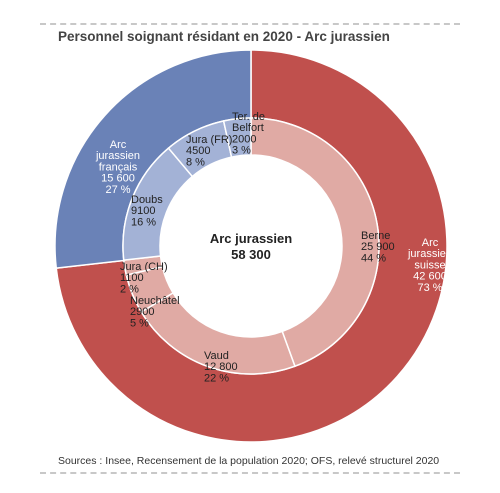  What do you see at coordinates (430, 277) in the screenshot?
I see `outer-label-arc-jurassien-suisse-value: 42 600` at bounding box center [430, 277].